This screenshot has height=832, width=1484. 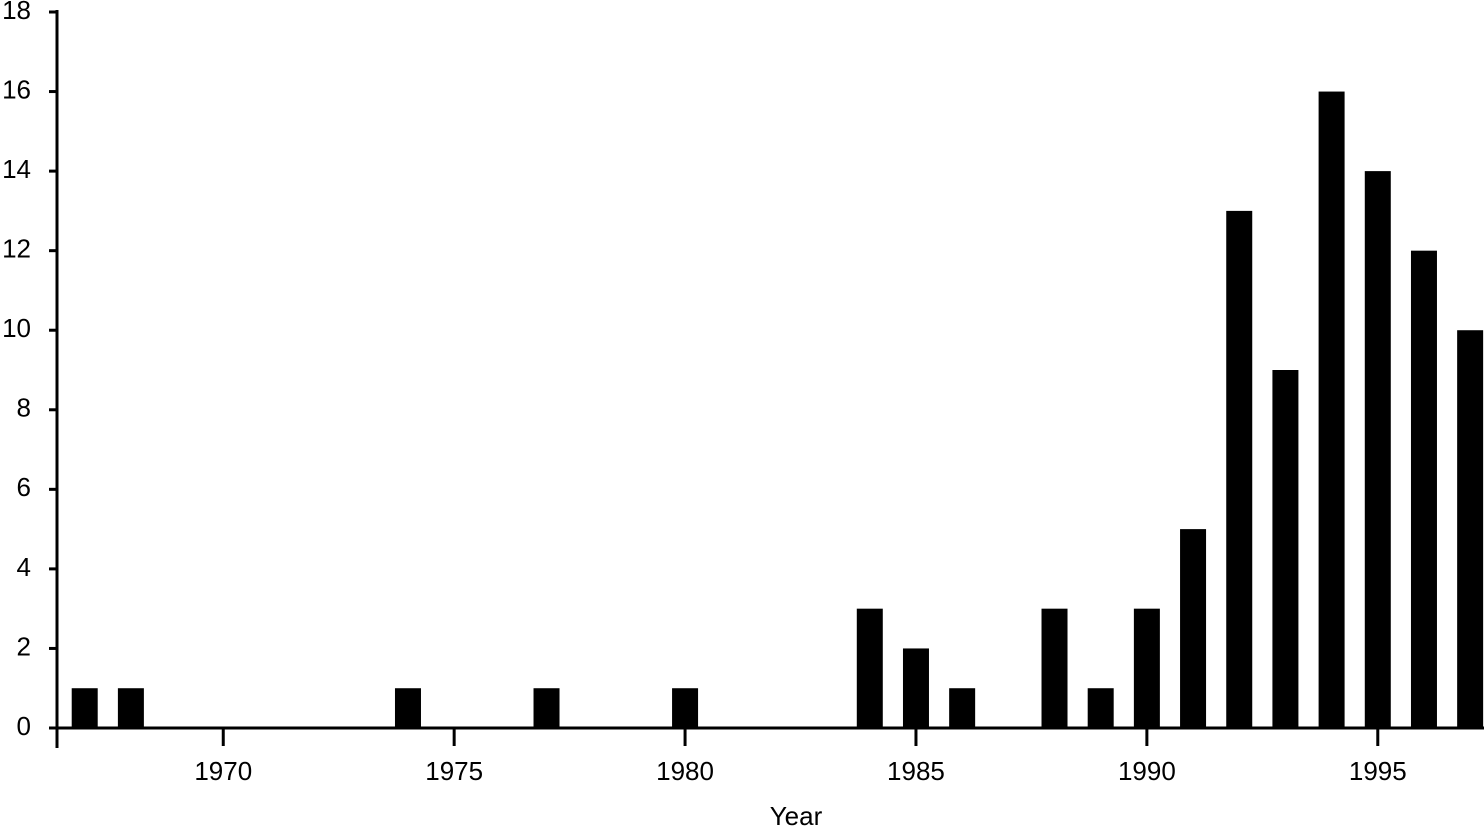 What do you see at coordinates (16, 328) in the screenshot?
I see `y-tick-label: 10` at bounding box center [16, 328].